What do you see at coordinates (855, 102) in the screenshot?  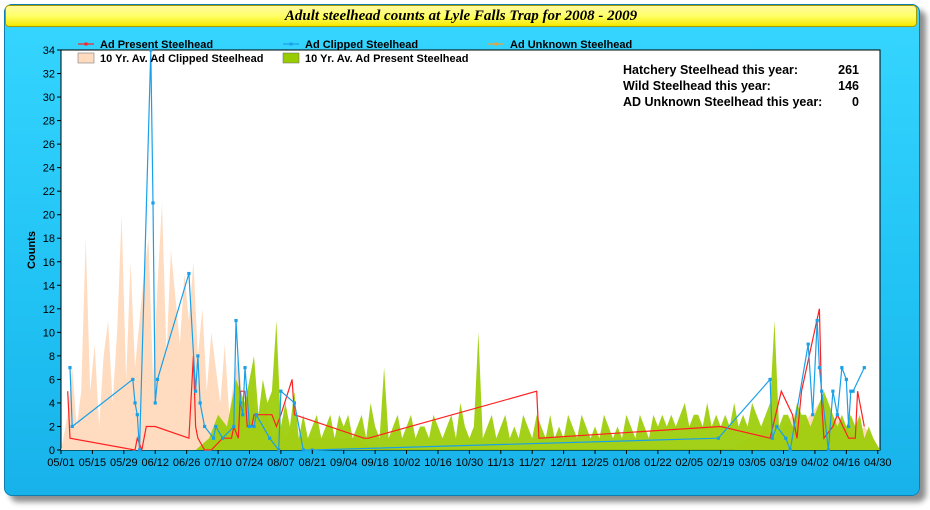 I see `stat-value: 0` at bounding box center [855, 102].